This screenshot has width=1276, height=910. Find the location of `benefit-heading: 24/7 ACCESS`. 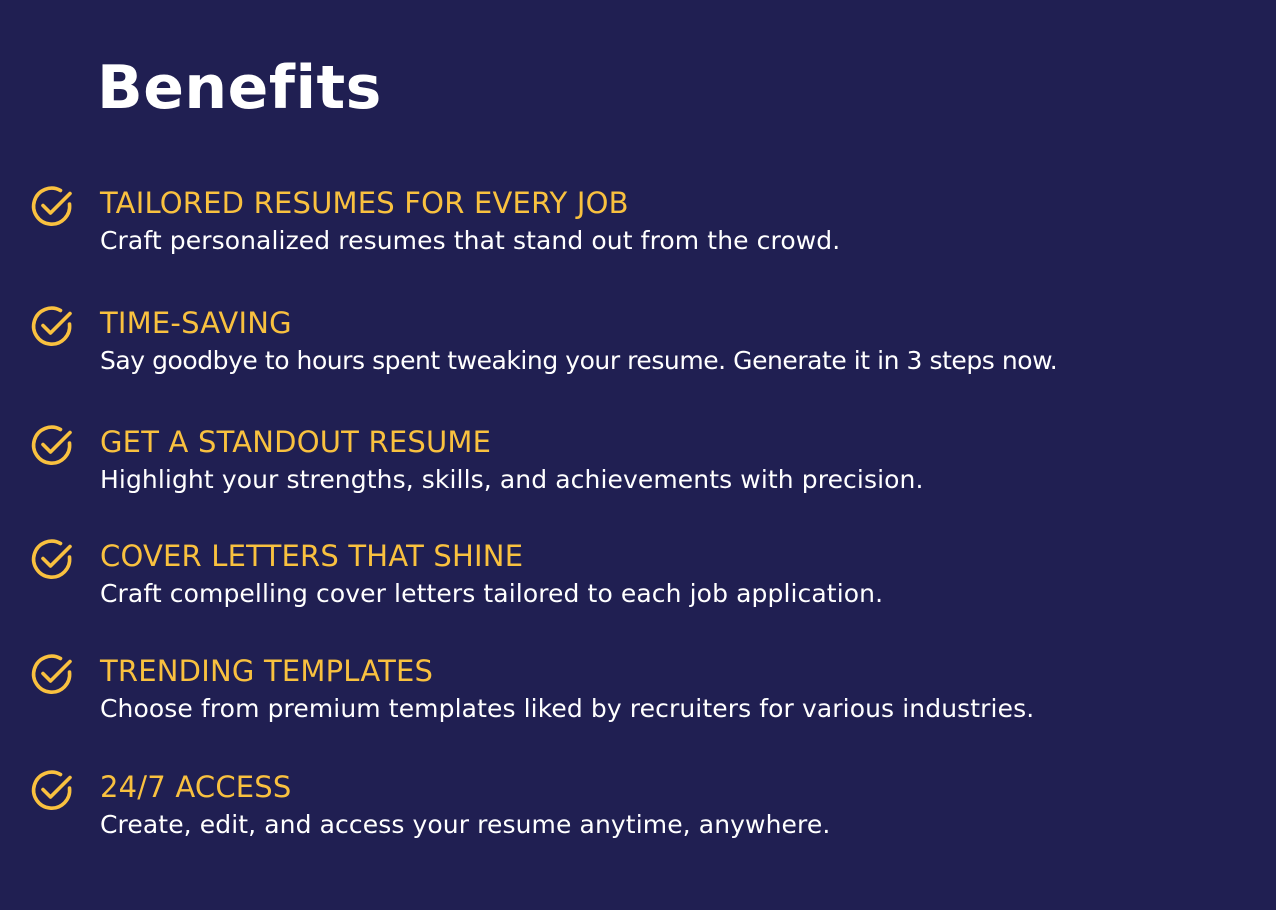

benefit-heading: 24/7 ACCESS is located at coordinates (196, 787).